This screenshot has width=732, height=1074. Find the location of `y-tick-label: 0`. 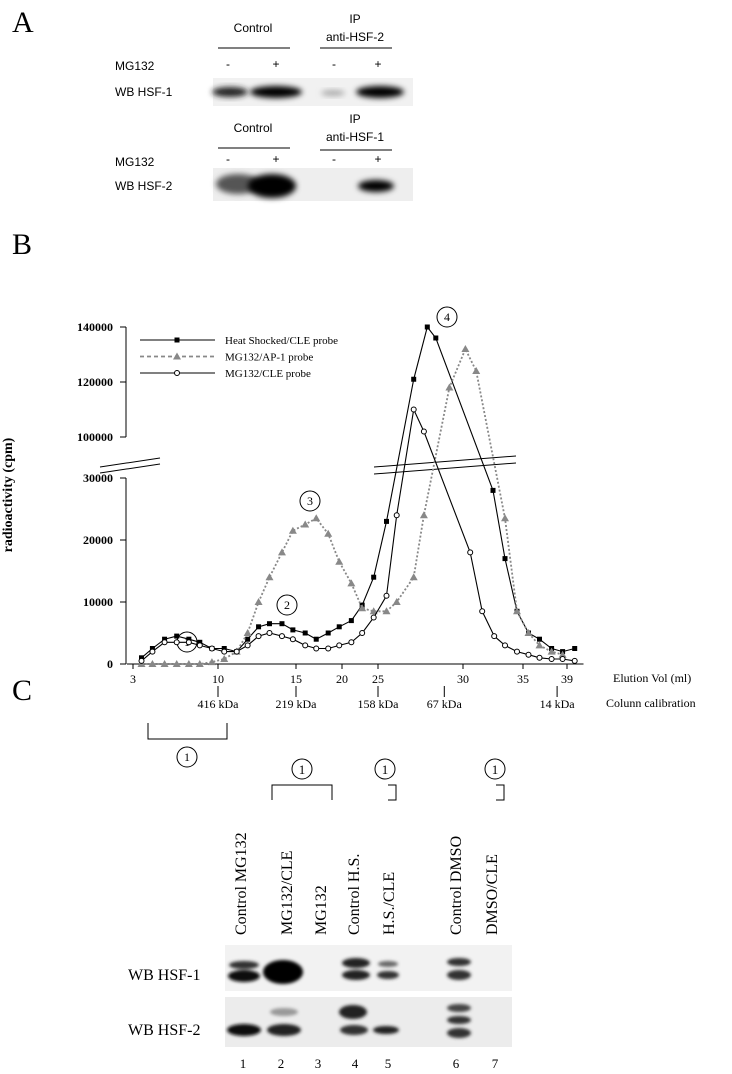

y-tick-label: 0 is located at coordinates (110, 664).